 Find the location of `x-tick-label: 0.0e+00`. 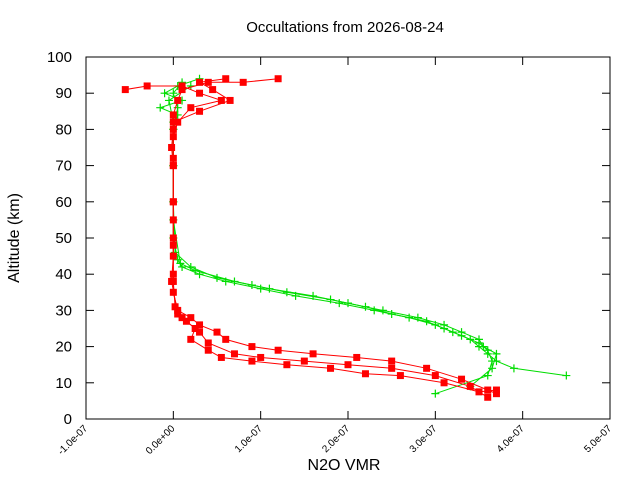

x-tick-label: 0.0e+00 is located at coordinates (161, 440).